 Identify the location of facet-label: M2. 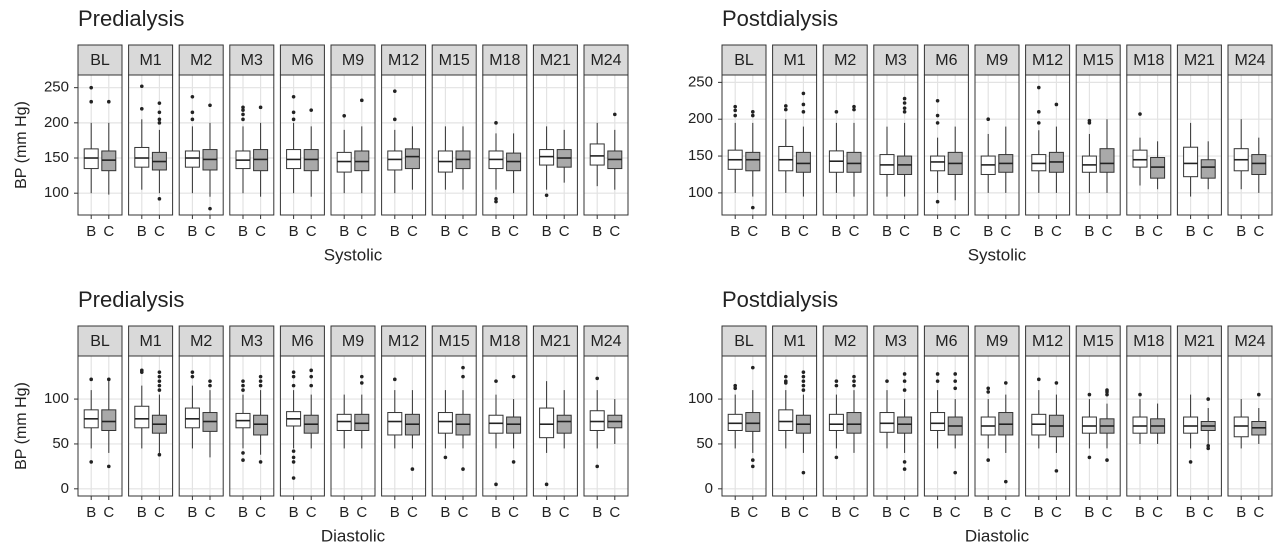
(845, 60).